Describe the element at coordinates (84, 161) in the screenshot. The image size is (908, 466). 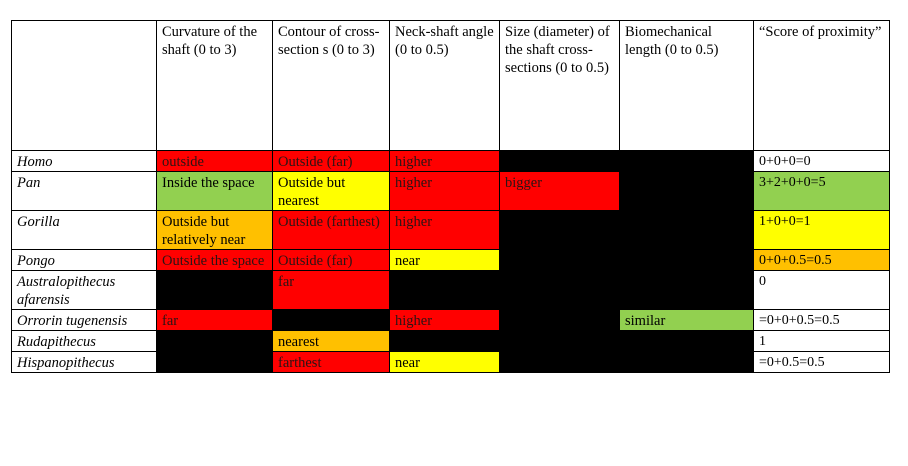
I see `taxon-cell: Homo` at that location.